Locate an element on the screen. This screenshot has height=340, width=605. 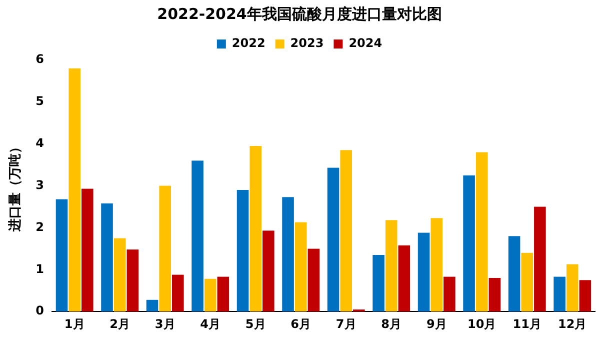
legend-label: 2022 is located at coordinates (249, 43).